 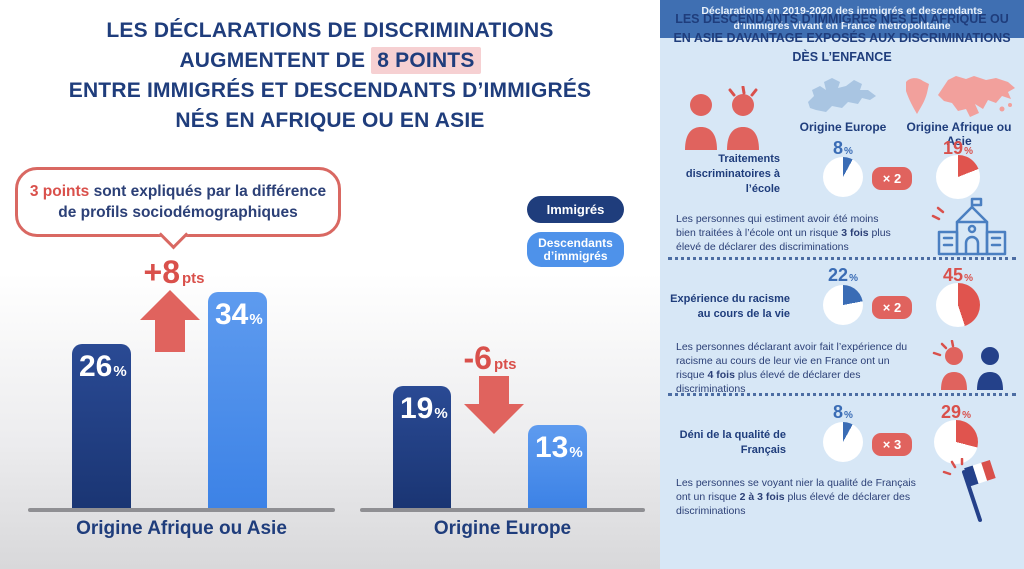 What do you see at coordinates (843, 275) in the screenshot?
I see `row2-europe-value: 22%` at bounding box center [843, 275].